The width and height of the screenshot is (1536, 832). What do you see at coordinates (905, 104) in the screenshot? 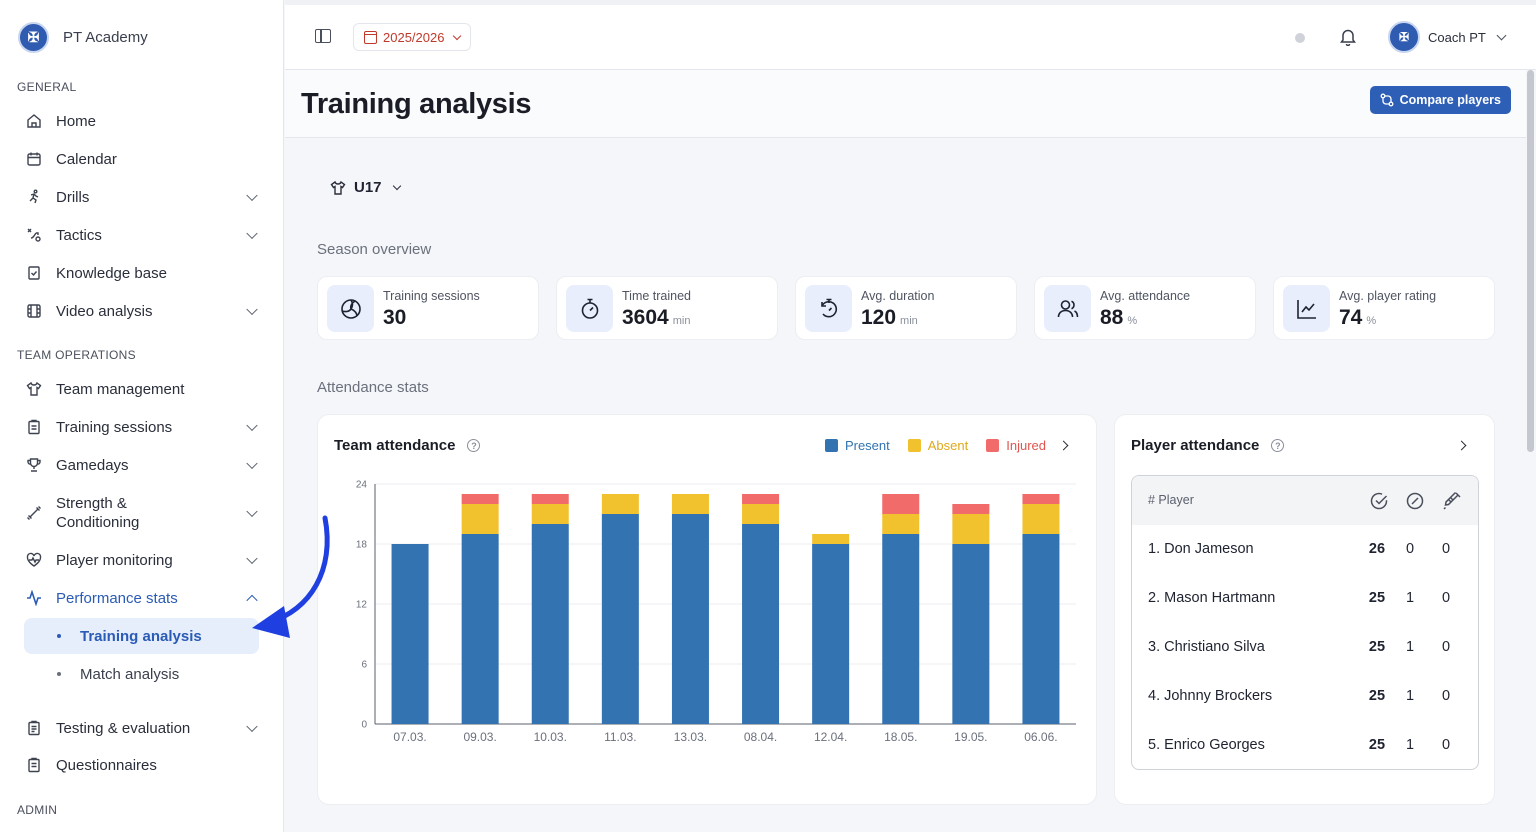
I see `page-header: Training analysis Compare players` at bounding box center [905, 104].